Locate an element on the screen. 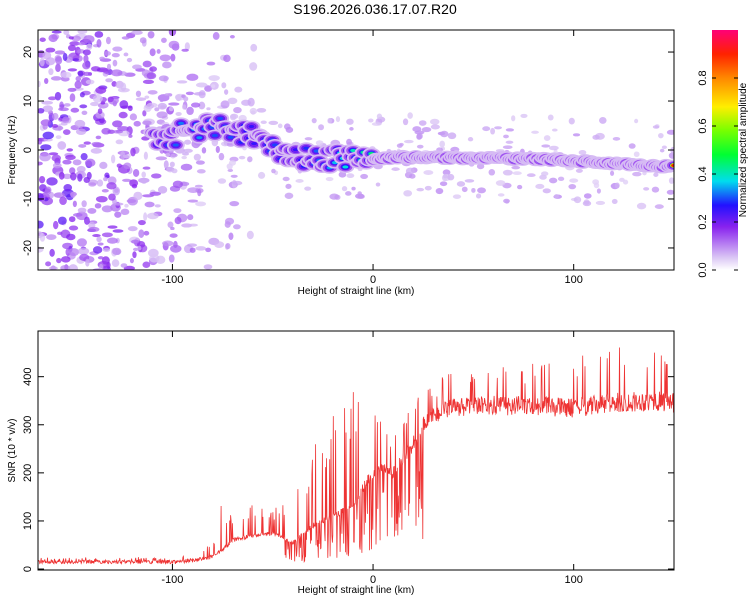 The width and height of the screenshot is (750, 600). x-tick-label: 0 is located at coordinates (373, 280).